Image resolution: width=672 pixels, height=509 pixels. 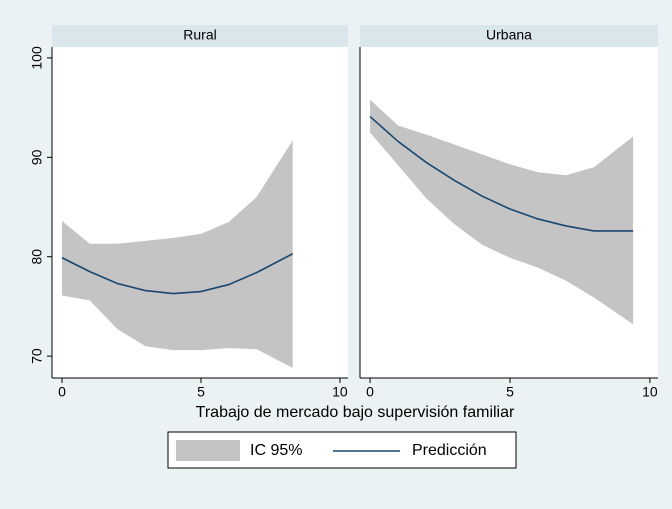 I want to click on legend-label: IC 95%, so click(x=276, y=450).